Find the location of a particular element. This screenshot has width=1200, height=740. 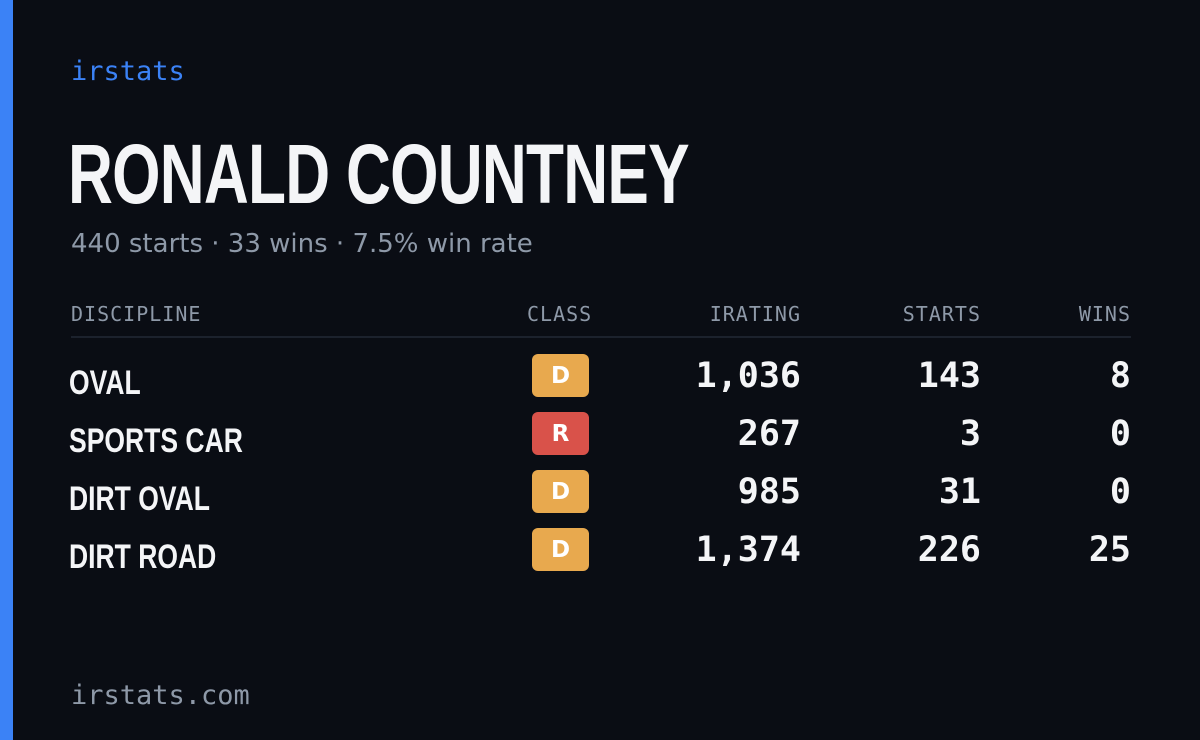

driver-name: RONALD COUNTNEY is located at coordinates (379, 174).